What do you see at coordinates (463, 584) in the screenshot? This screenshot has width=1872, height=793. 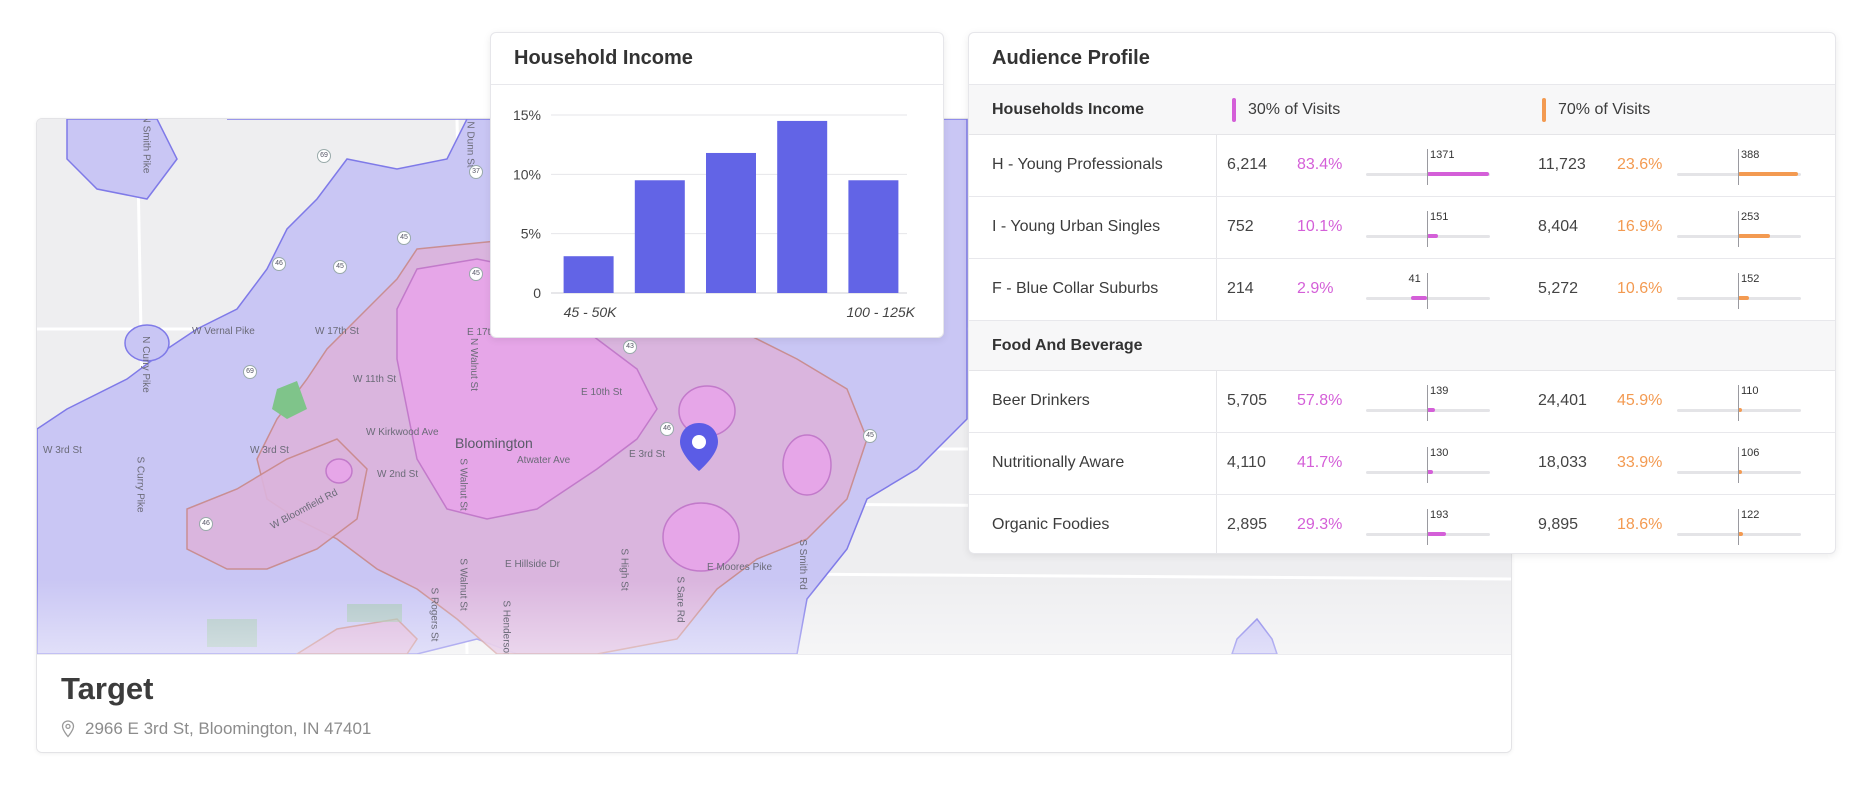 I see `map-street-label: S Walnut St` at bounding box center [463, 584].